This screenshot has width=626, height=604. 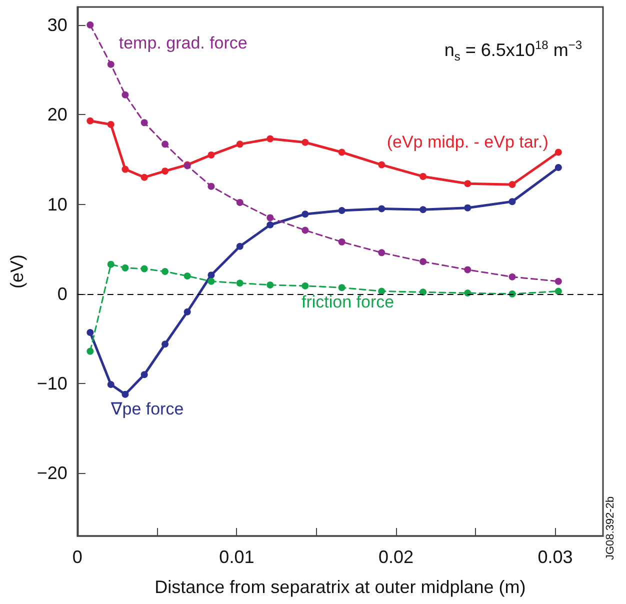 What do you see at coordinates (348, 302) in the screenshot?
I see `series-label: friction force` at bounding box center [348, 302].